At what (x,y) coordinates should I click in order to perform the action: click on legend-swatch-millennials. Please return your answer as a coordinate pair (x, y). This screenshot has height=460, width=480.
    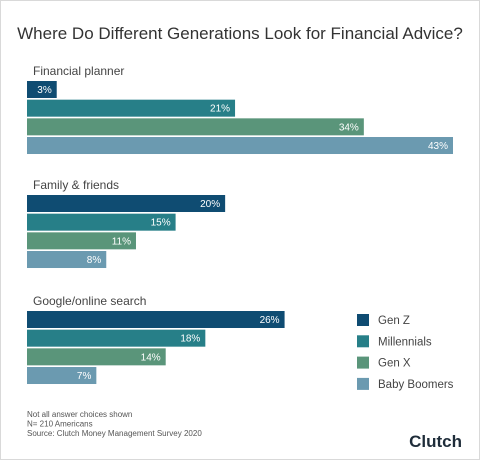
    Looking at the image, I should click on (363, 341).